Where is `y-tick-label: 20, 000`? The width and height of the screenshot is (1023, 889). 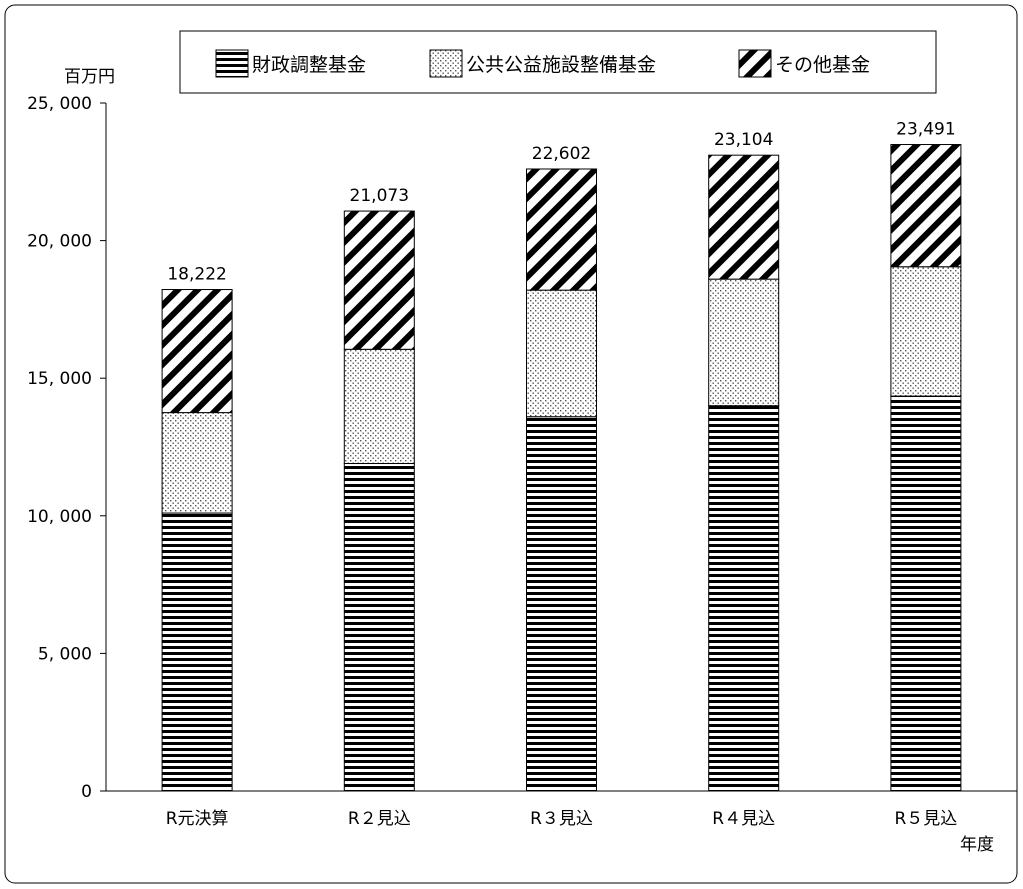 y-tick-label: 20, 000 is located at coordinates (59, 242).